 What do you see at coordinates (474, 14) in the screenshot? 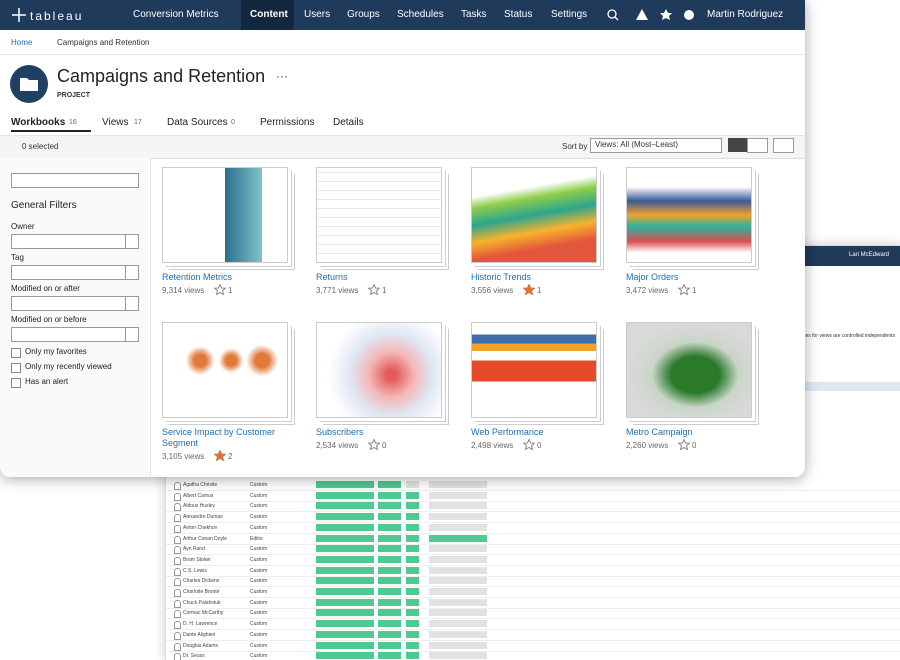
I see `nav-item: Tasks` at bounding box center [474, 14].